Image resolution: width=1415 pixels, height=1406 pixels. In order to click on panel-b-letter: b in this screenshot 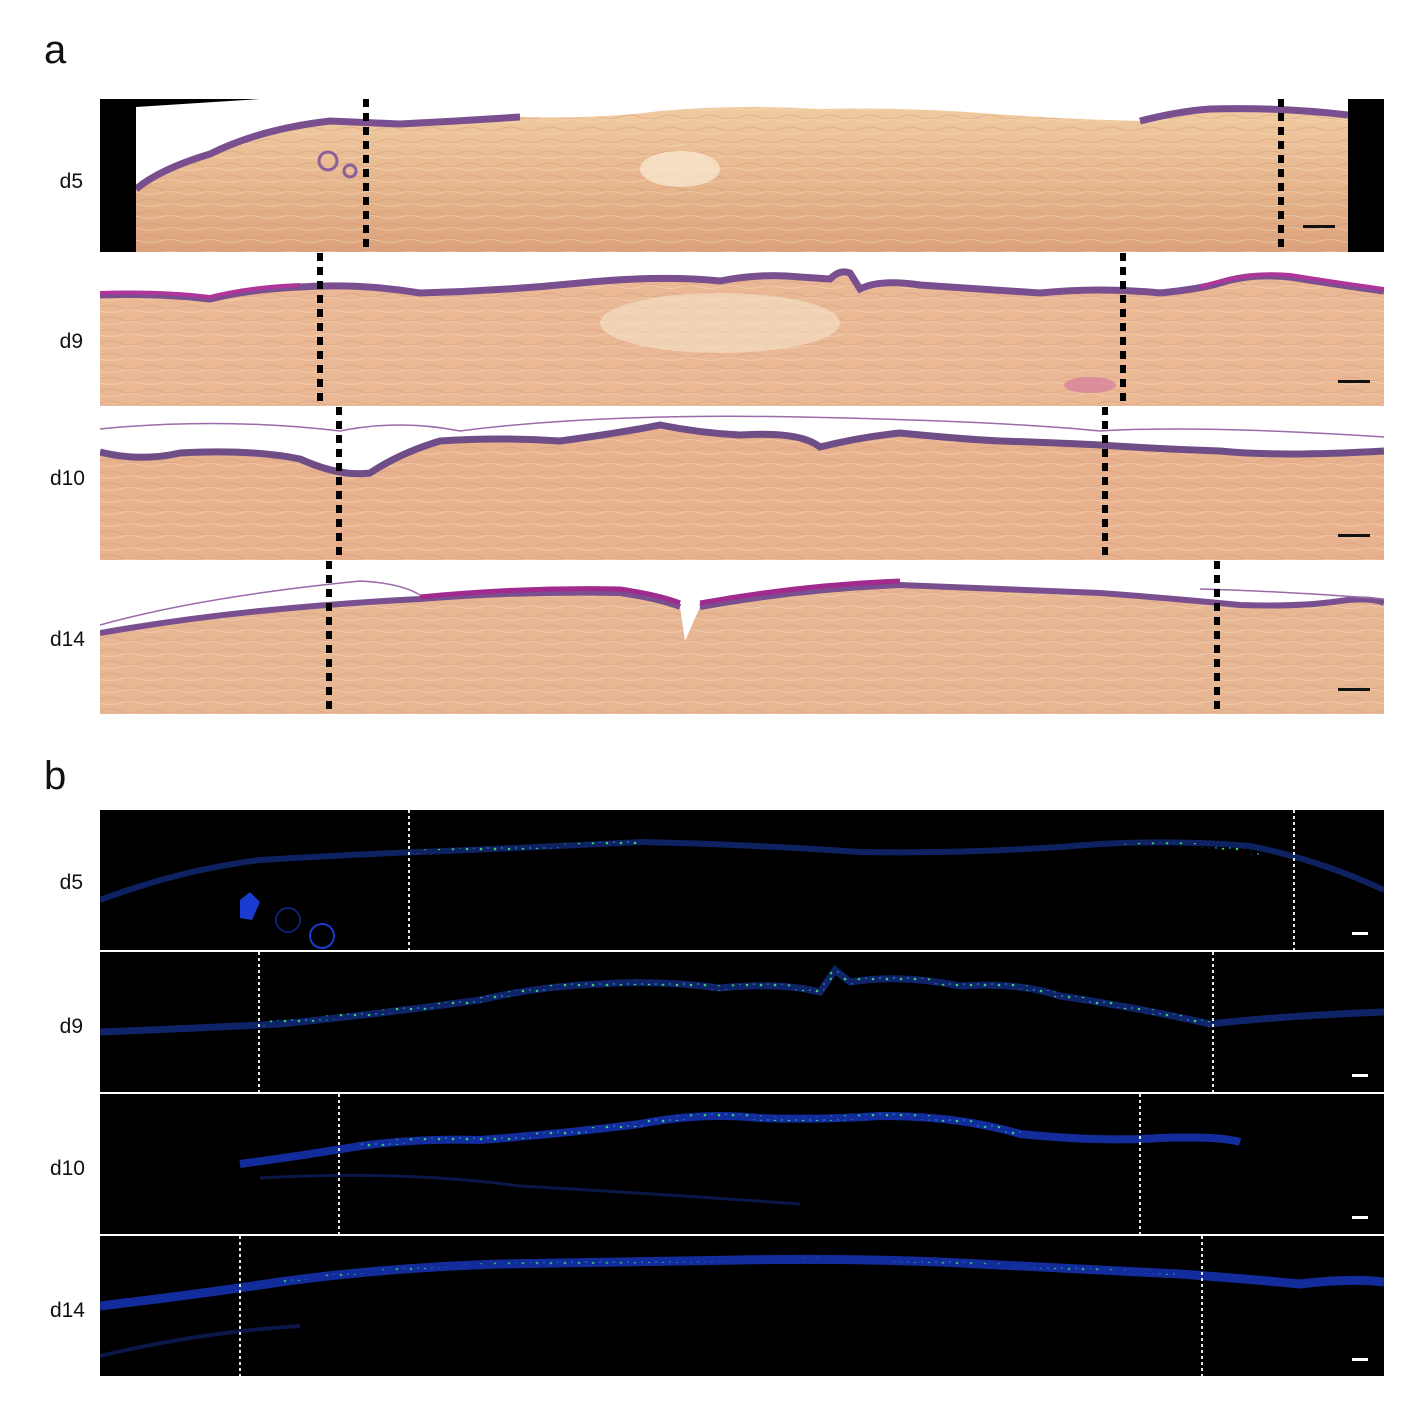, I will do `click(55, 776)`.